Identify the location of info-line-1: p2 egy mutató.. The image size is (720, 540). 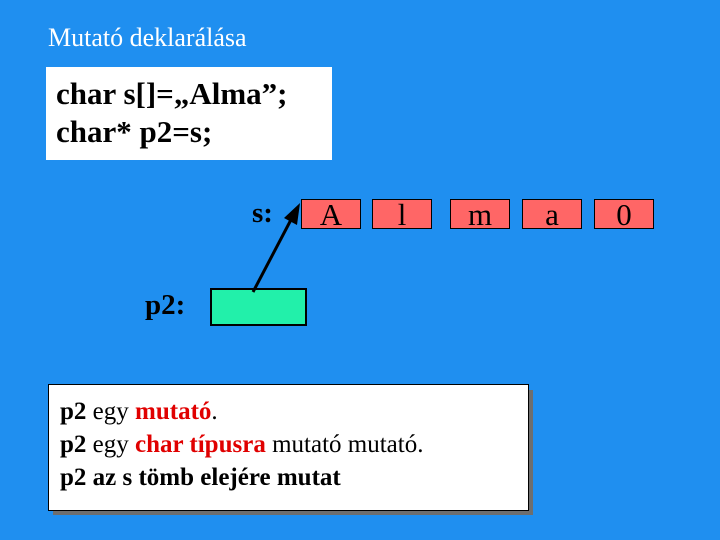
(294, 411).